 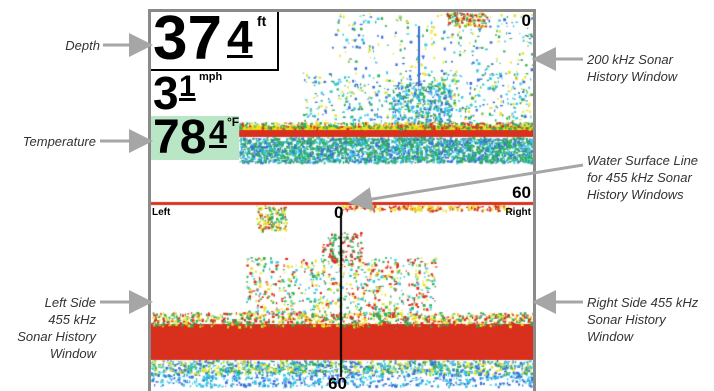 I want to click on callout-left-window-line-4: Window, so click(x=72, y=353).